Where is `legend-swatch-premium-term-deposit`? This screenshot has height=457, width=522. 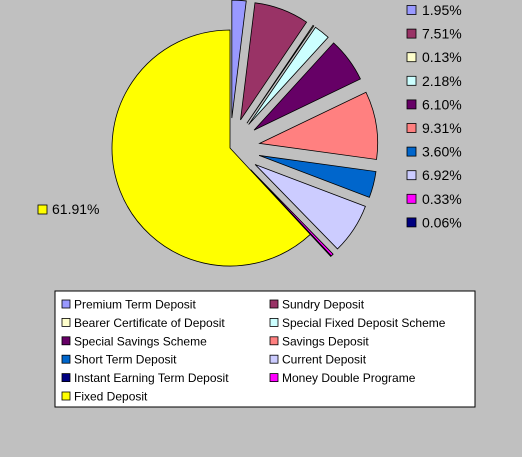 legend-swatch-premium-term-deposit is located at coordinates (66, 304).